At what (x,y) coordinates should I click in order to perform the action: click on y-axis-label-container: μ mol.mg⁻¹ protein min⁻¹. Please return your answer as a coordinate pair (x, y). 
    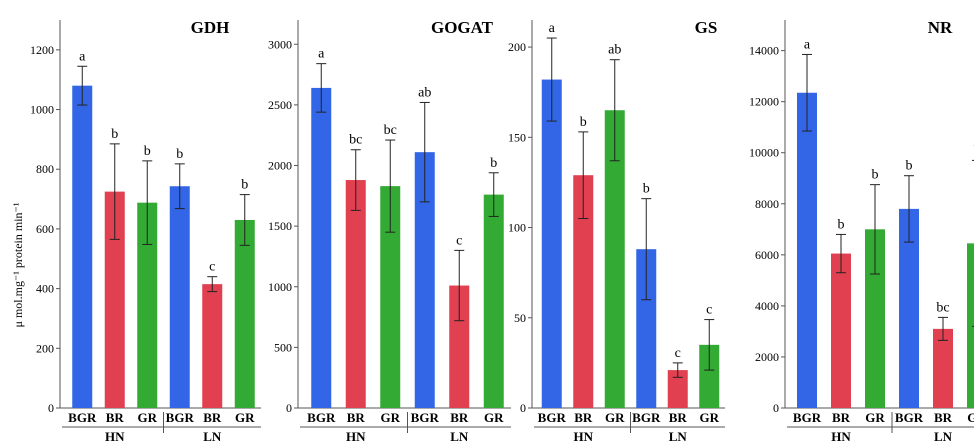
    Looking at the image, I should click on (18, 264).